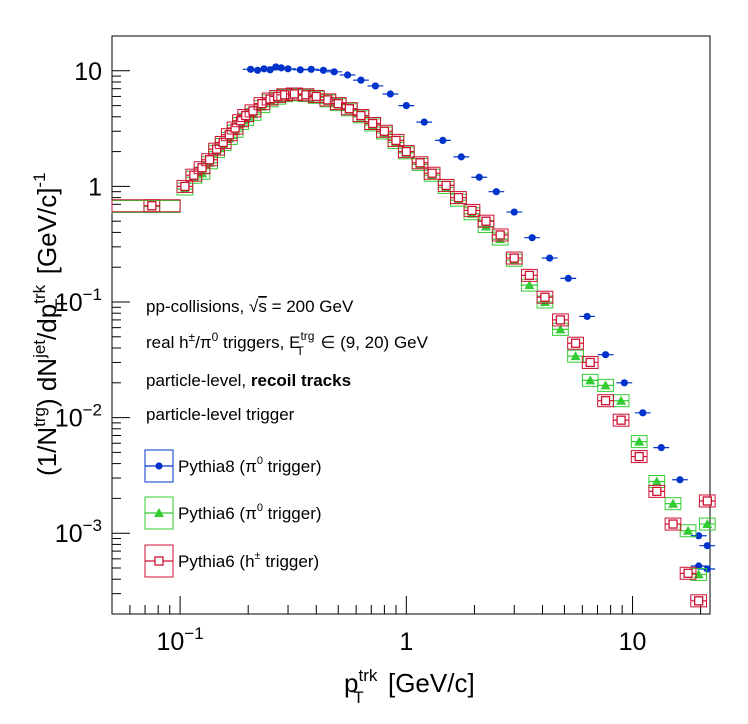  I want to click on legend-entry-pythia8-pi0: Pythia8 (π0 trigger), so click(233, 466).